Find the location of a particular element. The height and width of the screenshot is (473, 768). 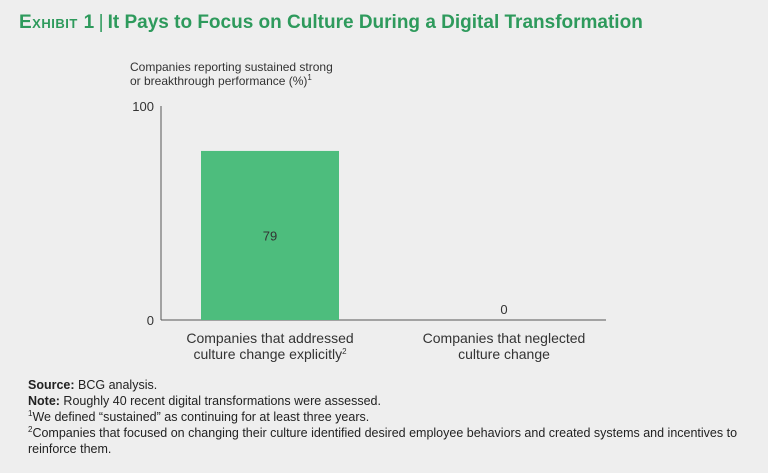

y-tick-label-0: 0 is located at coordinates (150, 320).